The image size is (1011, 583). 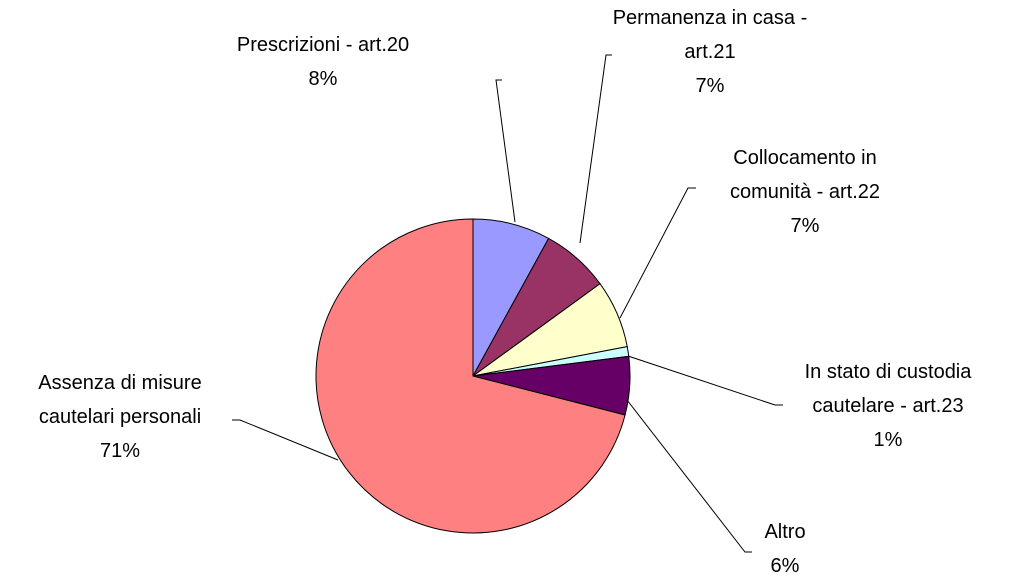 What do you see at coordinates (785, 549) in the screenshot?
I see `slice-label: Altro 6%` at bounding box center [785, 549].